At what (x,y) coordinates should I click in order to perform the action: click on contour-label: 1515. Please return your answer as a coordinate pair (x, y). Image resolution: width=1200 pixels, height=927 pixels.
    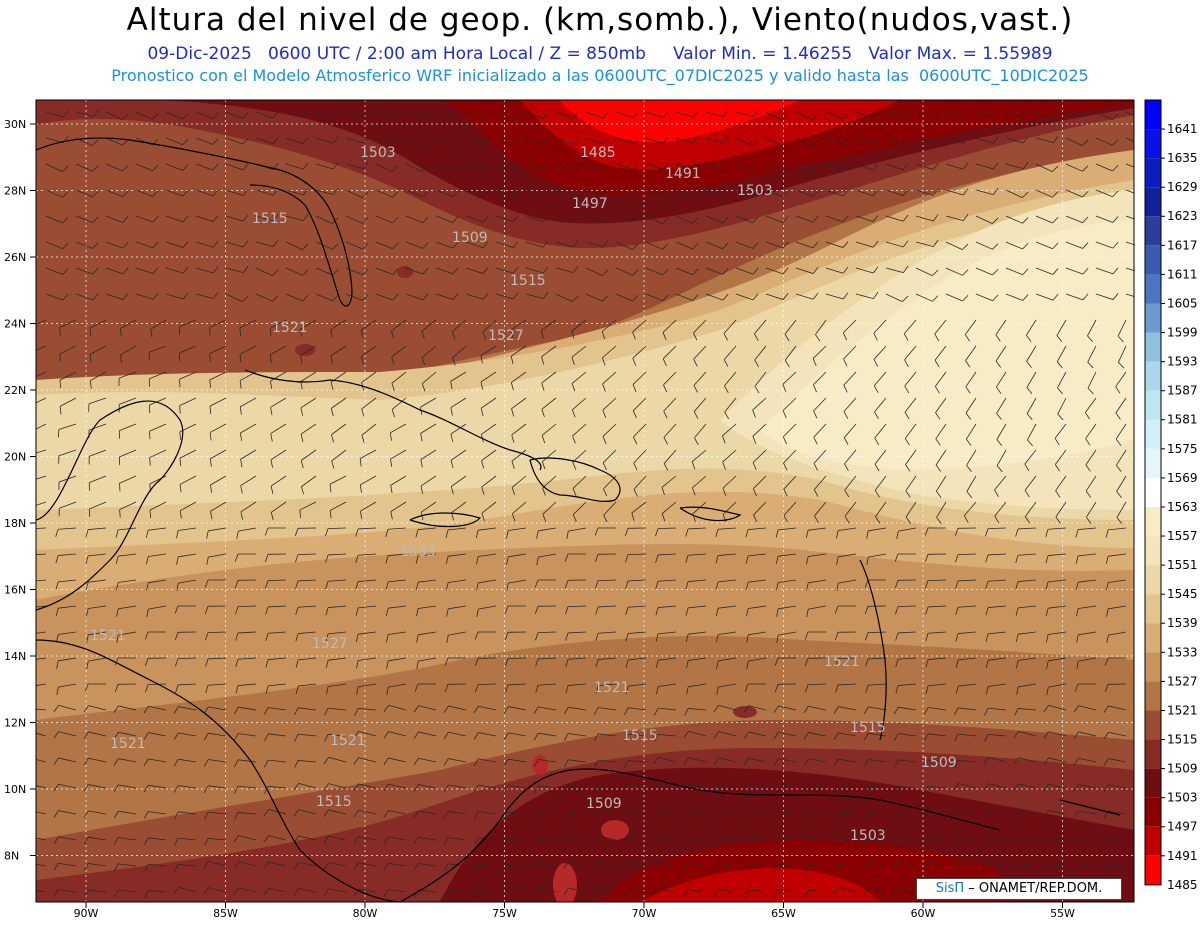
    Looking at the image, I should click on (334, 802).